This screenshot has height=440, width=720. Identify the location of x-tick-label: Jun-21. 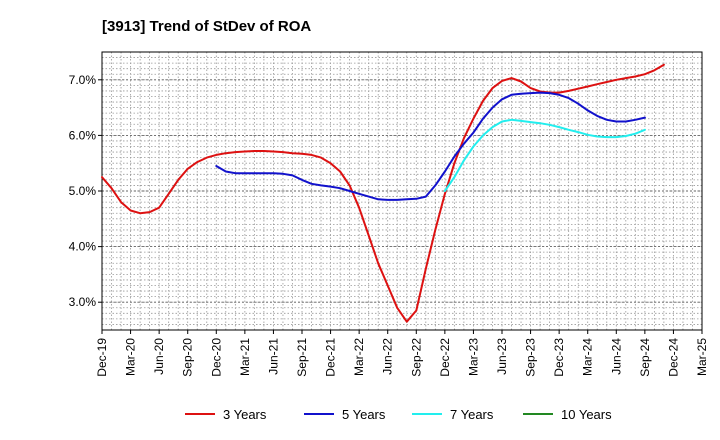
(273, 356).